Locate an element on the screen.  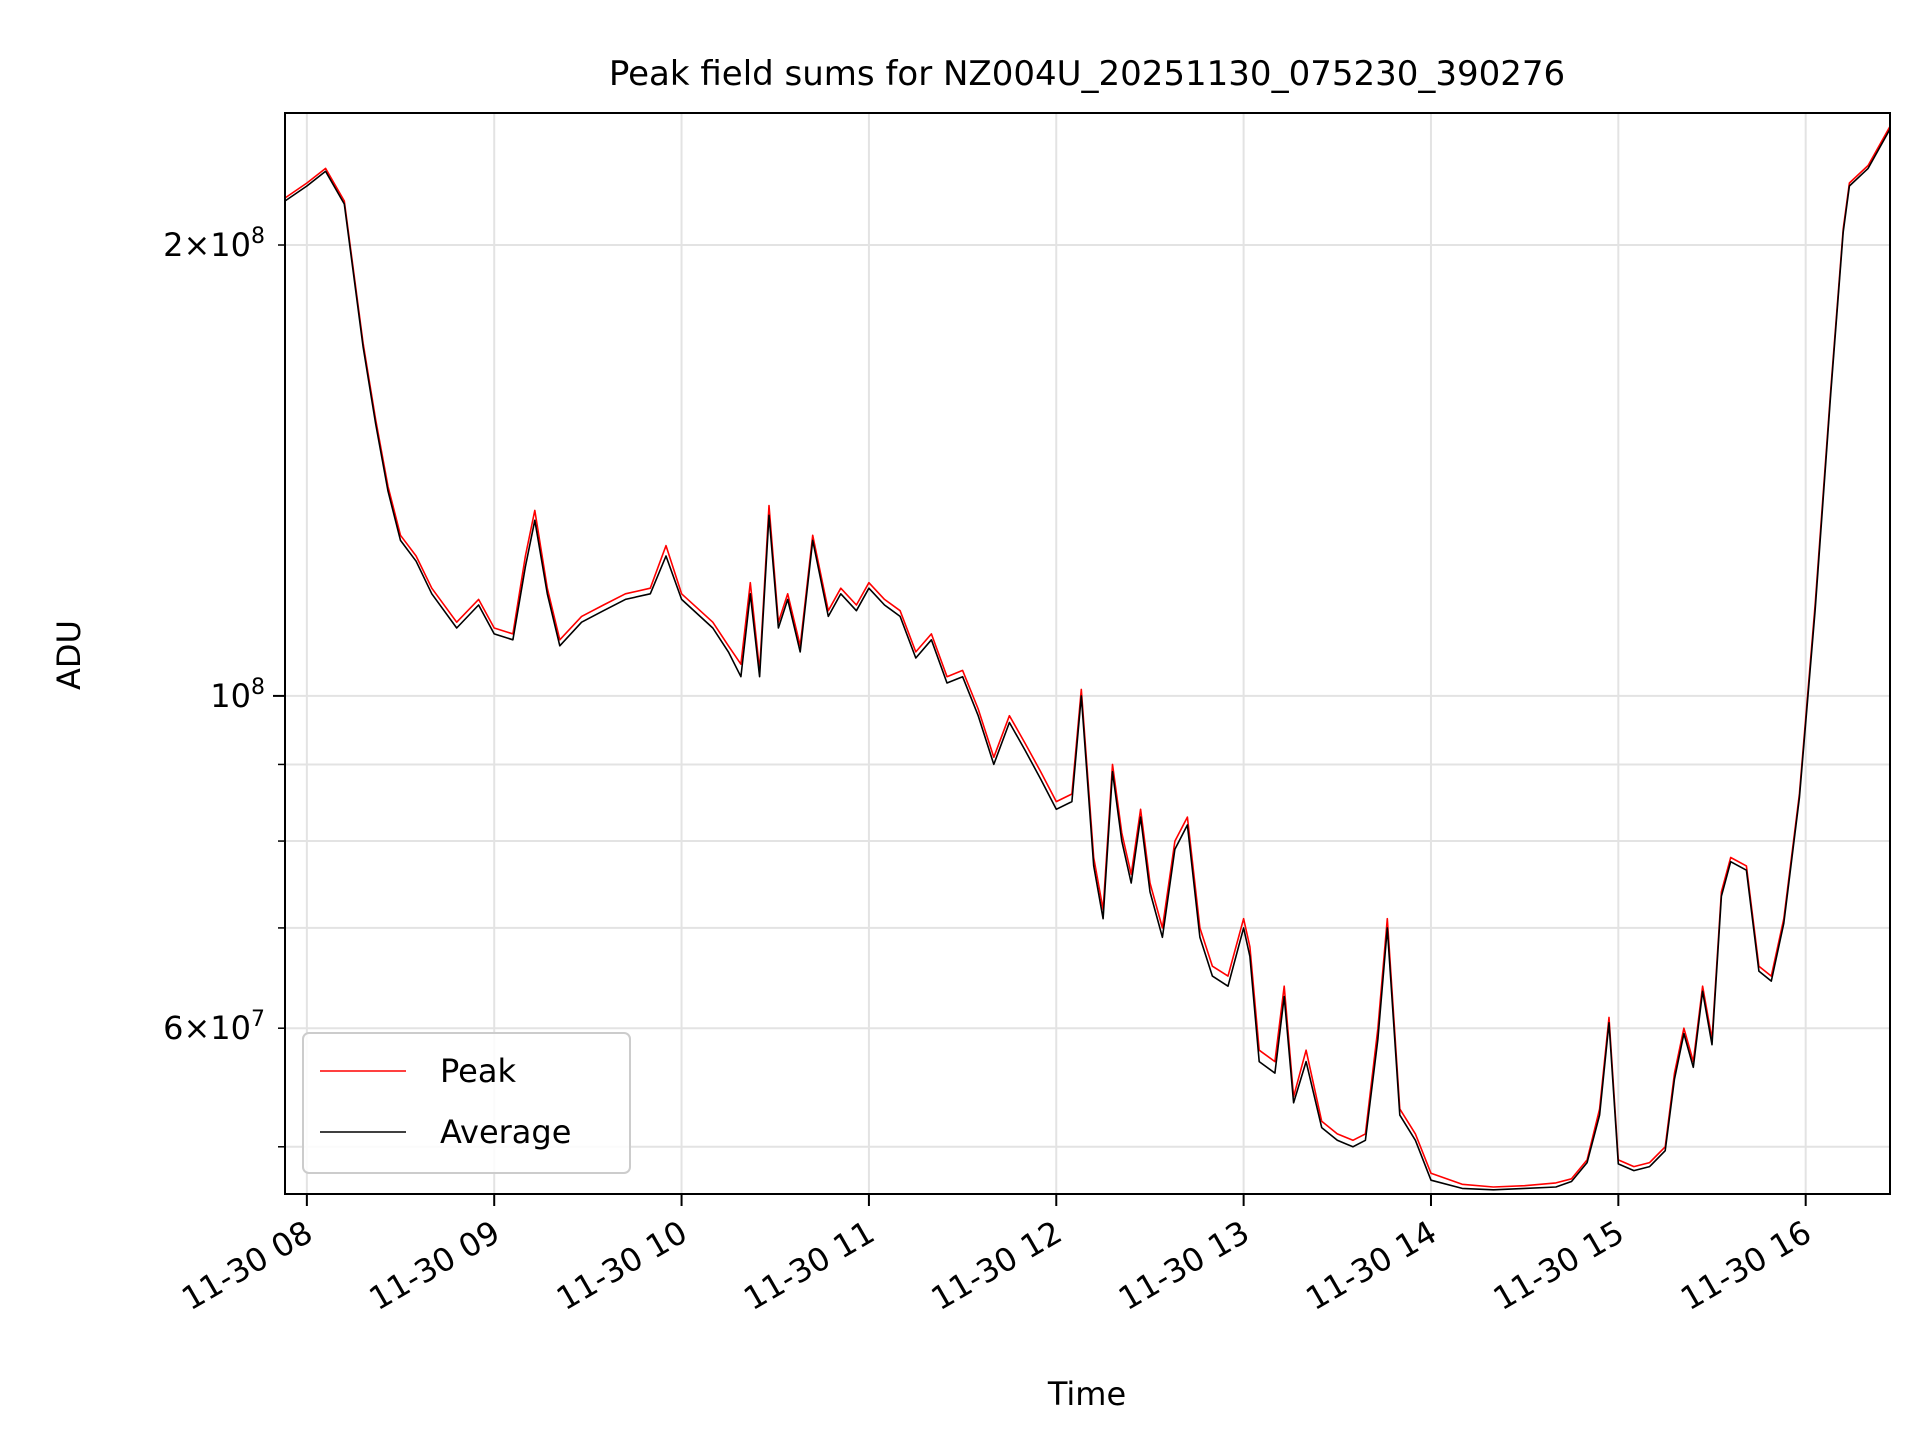
legend: Peak Average is located at coordinates (466, 1103).